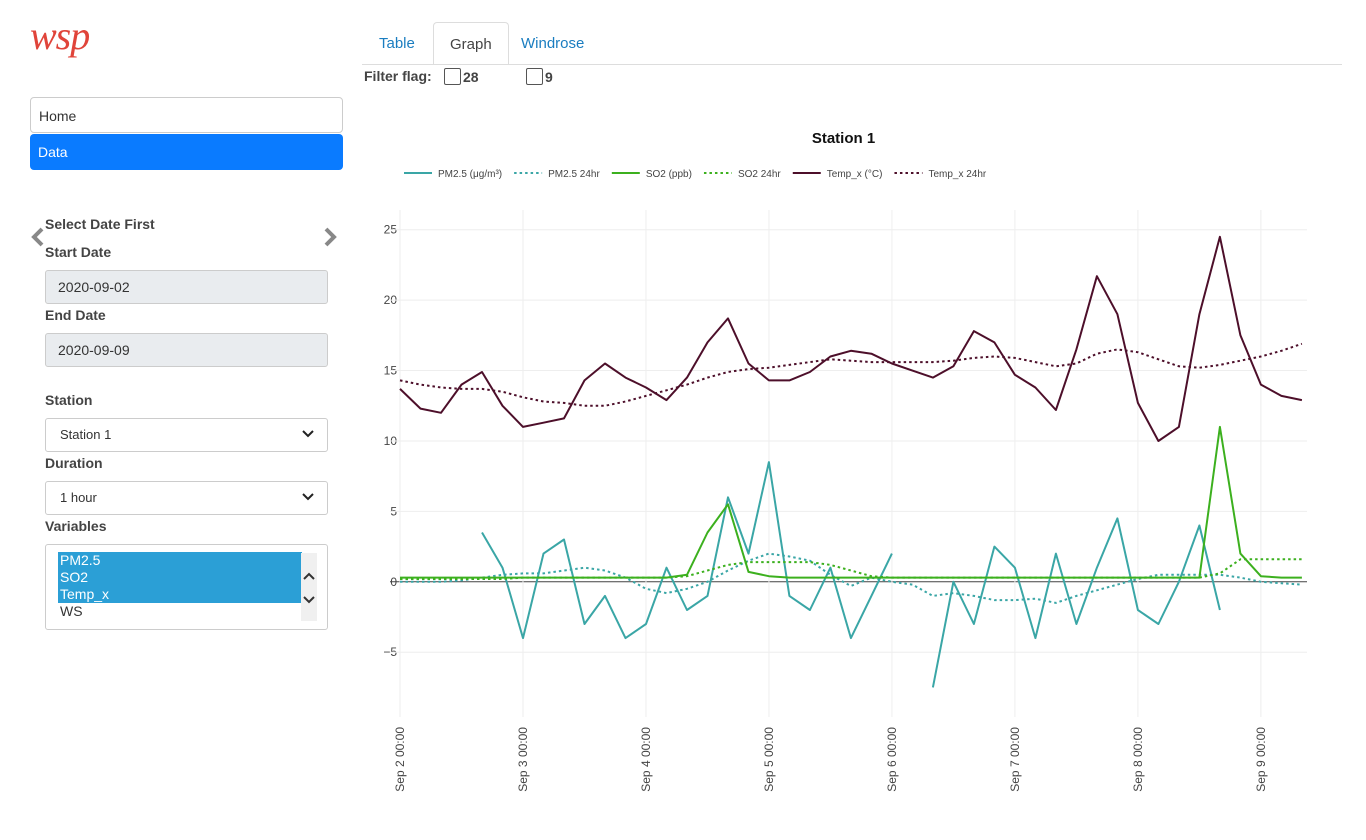 This screenshot has width=1366, height=840. Describe the element at coordinates (843, 138) in the screenshot. I see `chart-title: Station 1` at that location.